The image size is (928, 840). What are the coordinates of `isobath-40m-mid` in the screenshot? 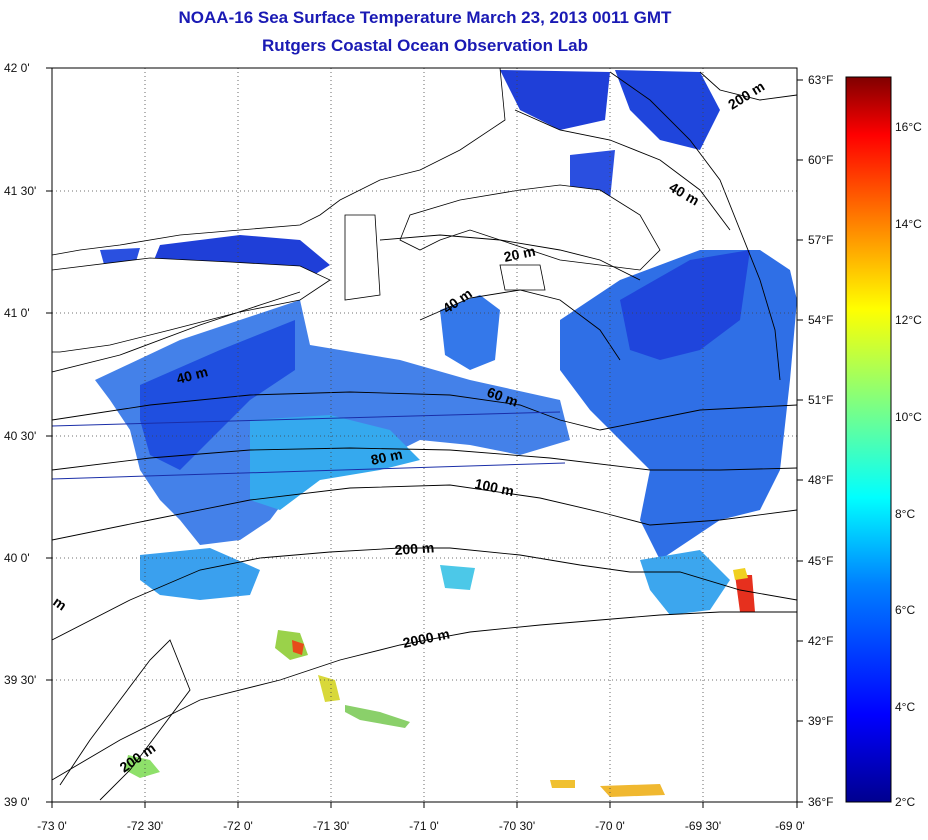 It's located at (520, 325).